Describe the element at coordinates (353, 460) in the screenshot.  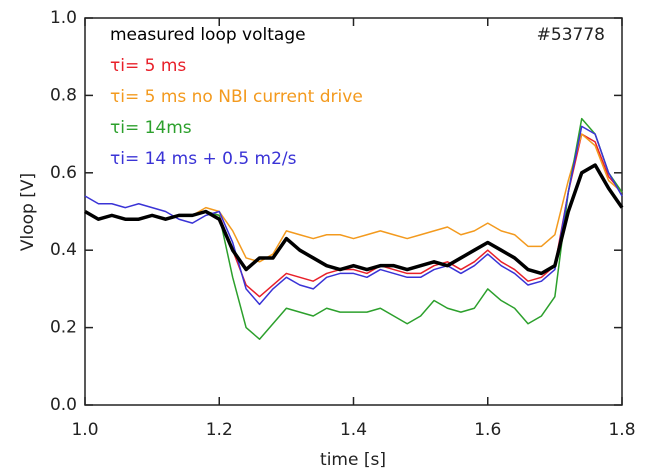
I see `x-axis-label: time [s]` at that location.